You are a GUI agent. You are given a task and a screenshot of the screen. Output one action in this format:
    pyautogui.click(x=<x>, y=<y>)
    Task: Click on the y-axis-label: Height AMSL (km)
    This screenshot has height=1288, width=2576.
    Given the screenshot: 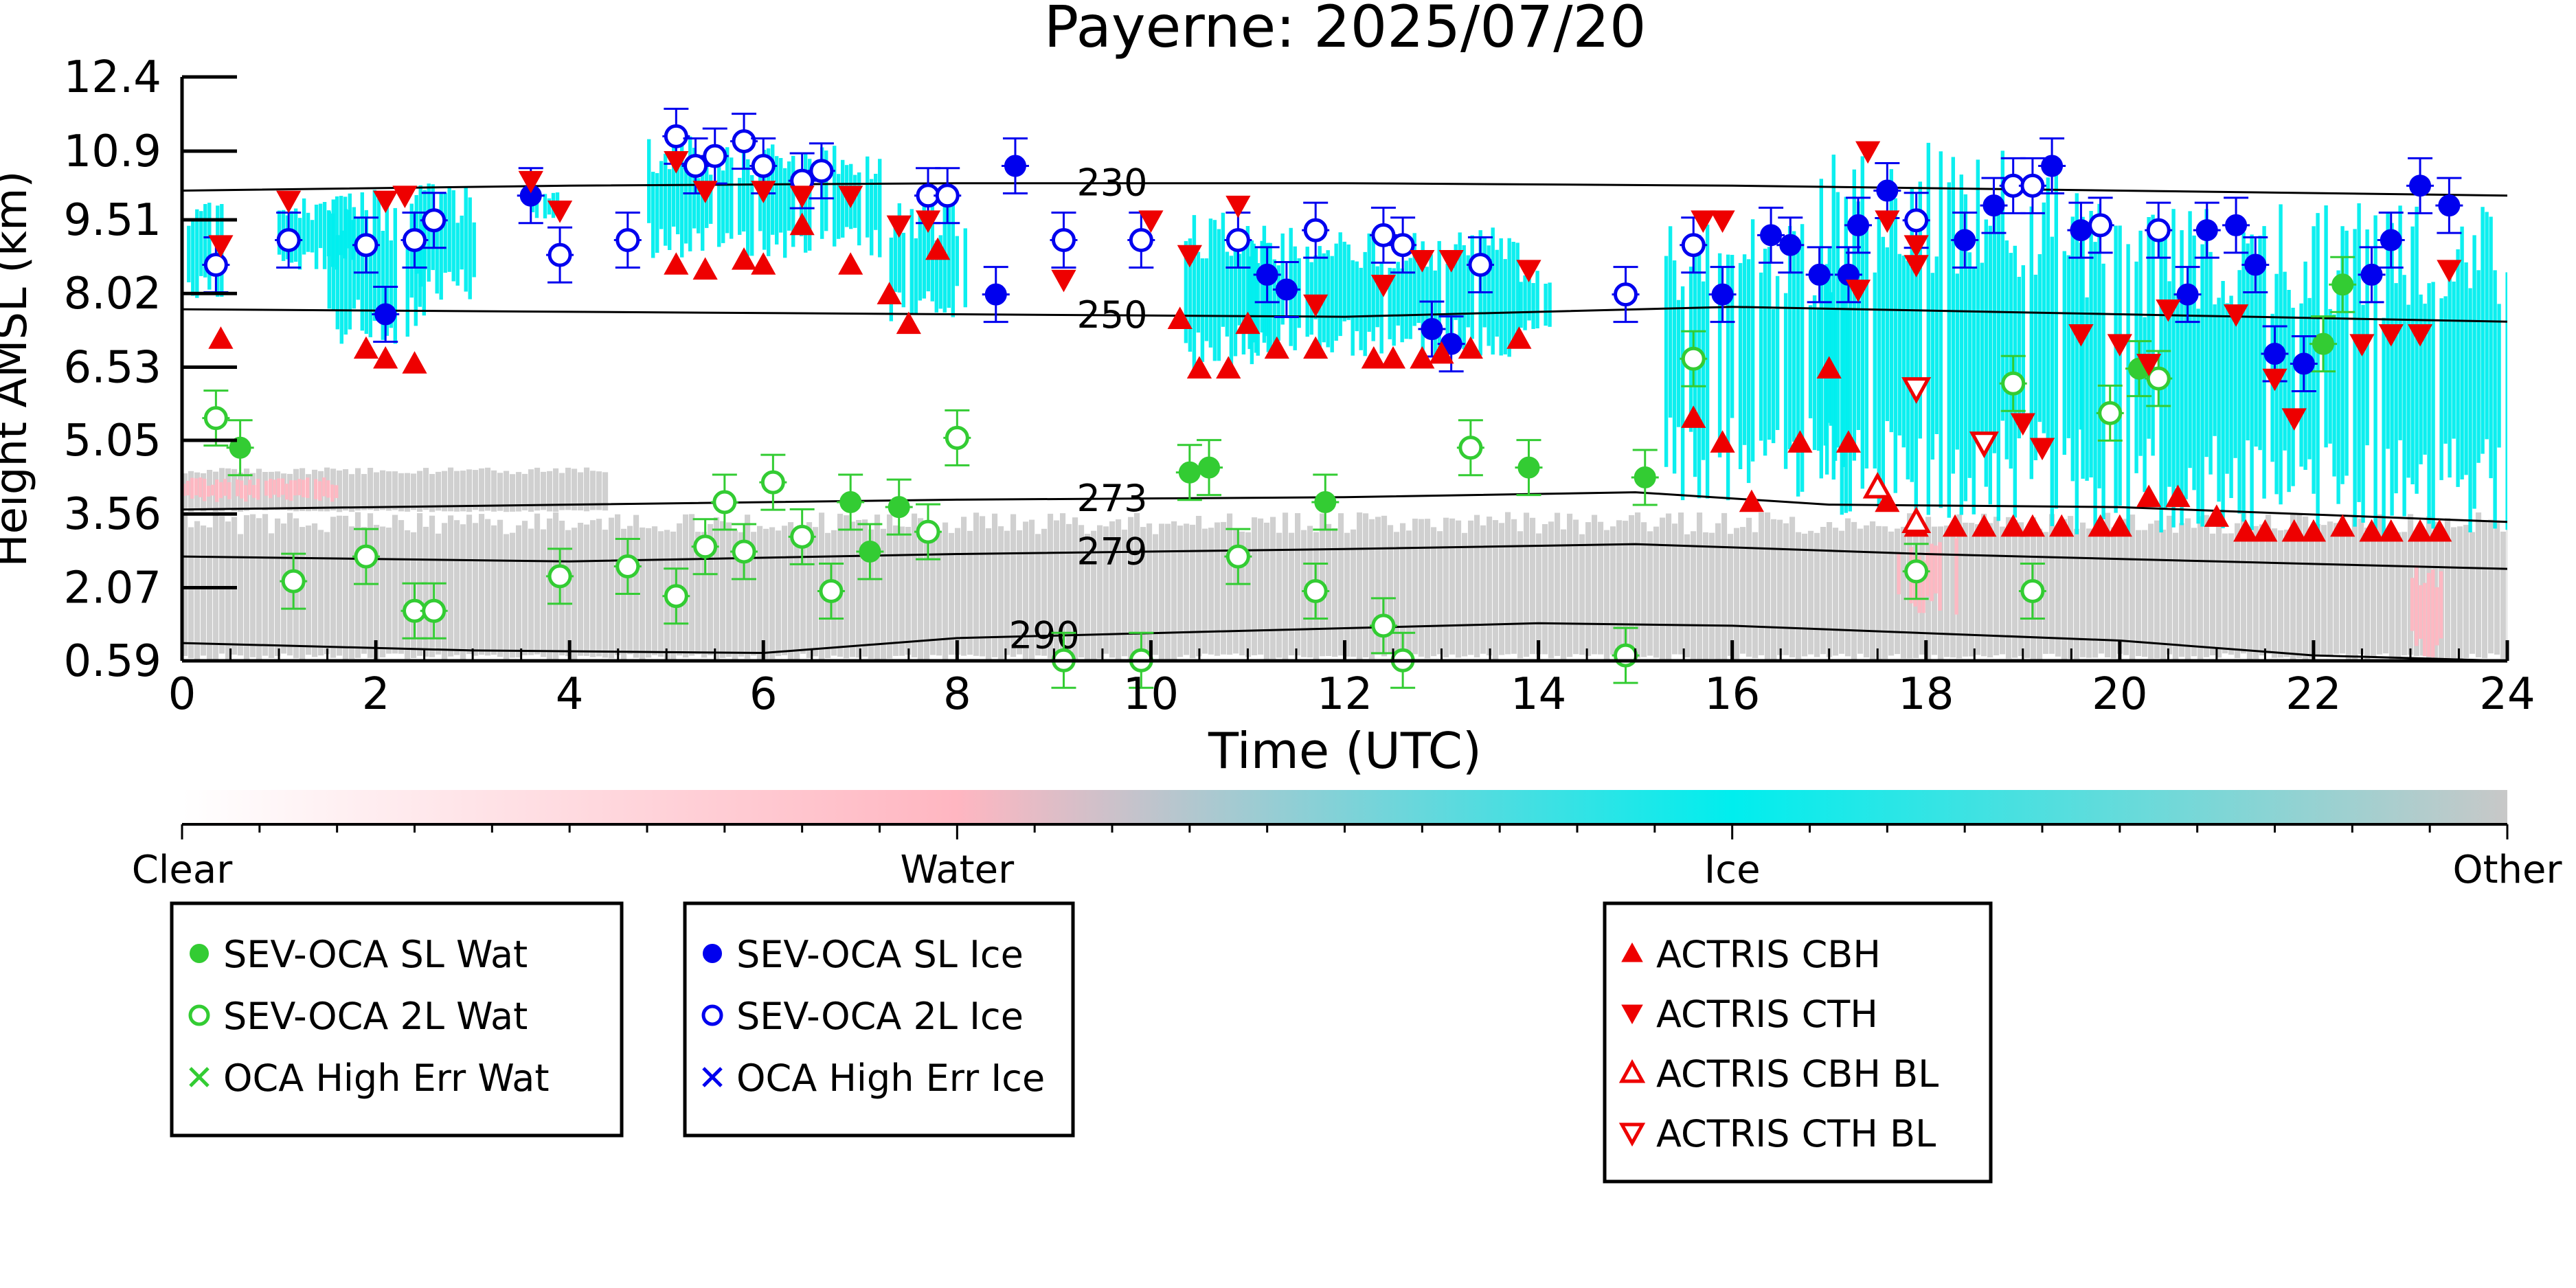 What is the action you would take?
    pyautogui.click(x=18, y=369)
    